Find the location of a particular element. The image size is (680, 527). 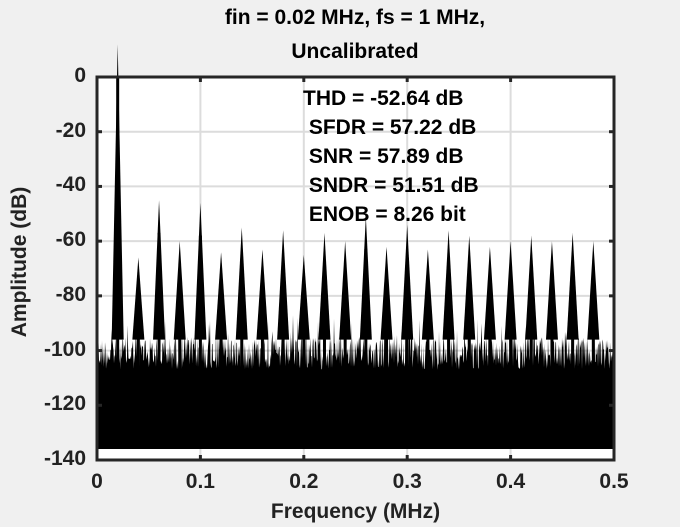

sndr-metric: SNDR = 51.51 dB is located at coordinates (391, 185).